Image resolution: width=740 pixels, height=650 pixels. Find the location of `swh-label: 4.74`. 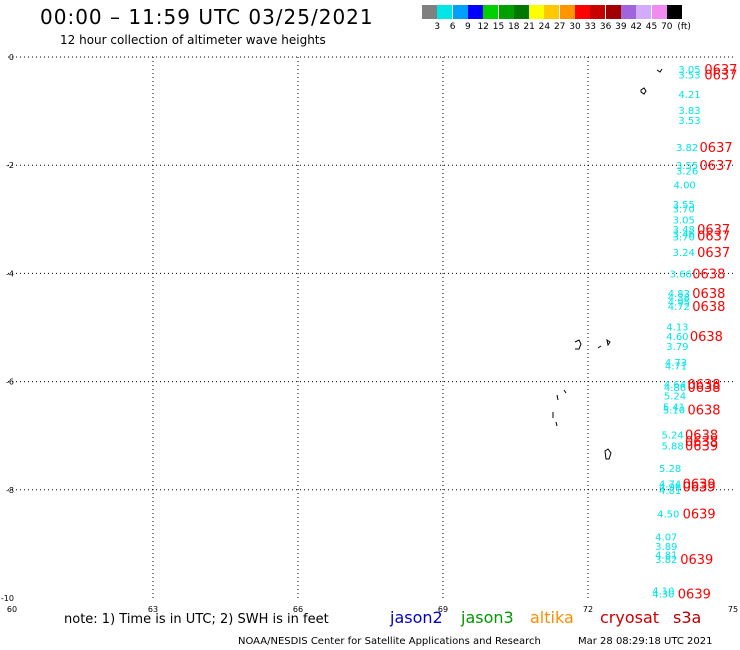

swh-label: 4.74 is located at coordinates (670, 484).